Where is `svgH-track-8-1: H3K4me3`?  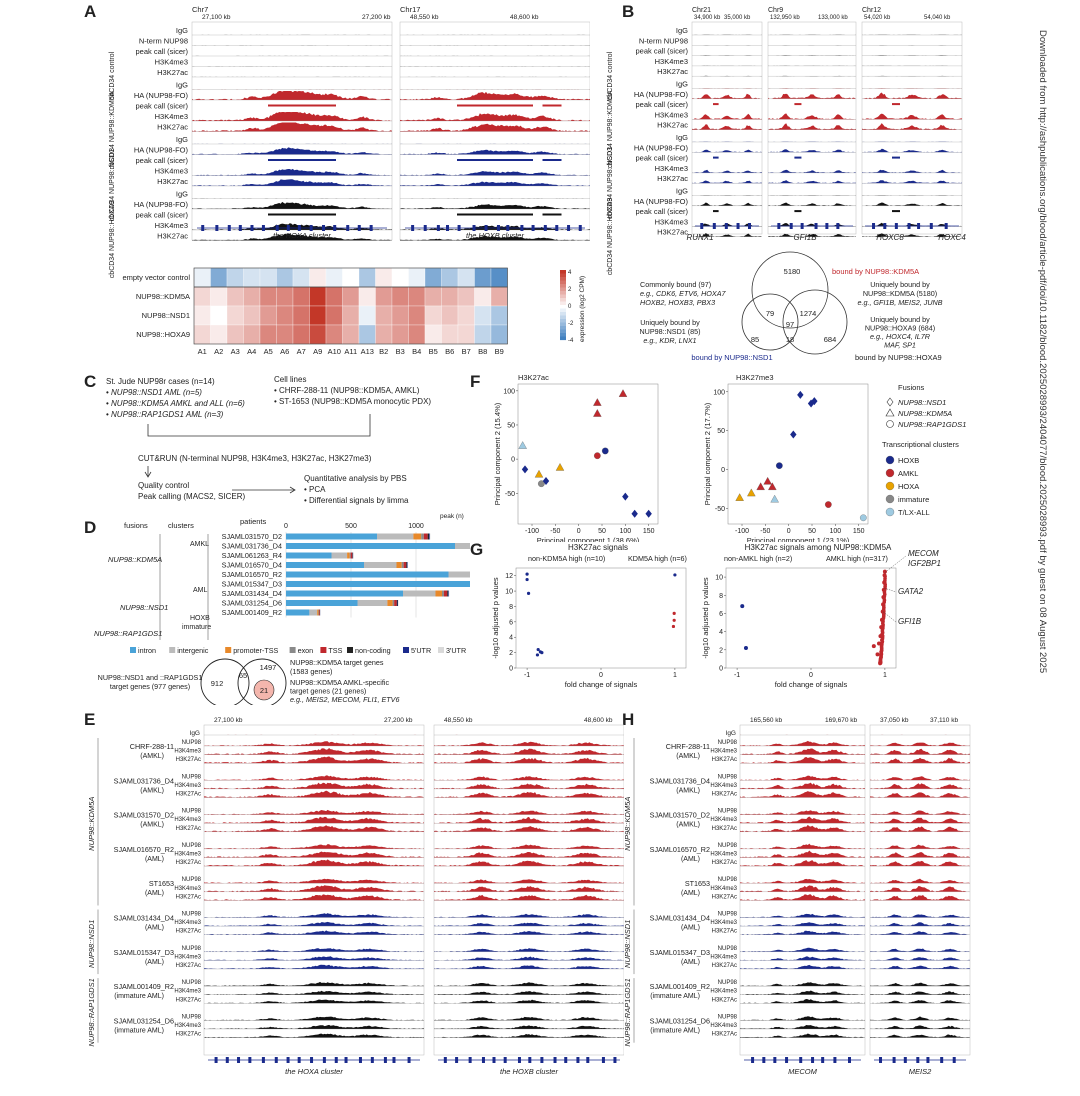
svgH-track-8-1: H3K4me3 is located at coordinates (723, 1026).